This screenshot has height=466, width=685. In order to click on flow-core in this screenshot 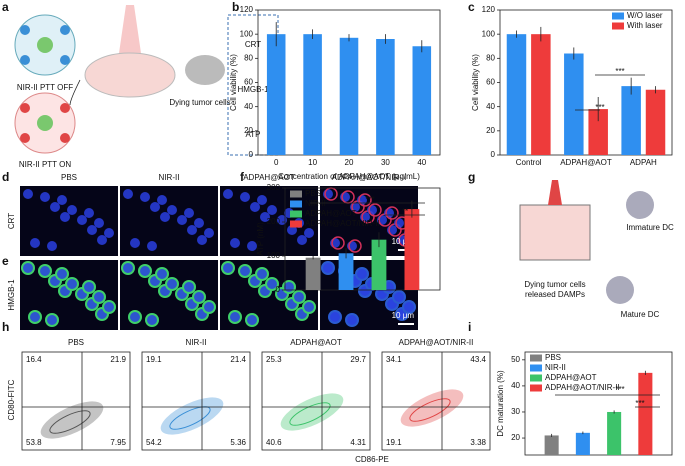, I will do `click(190, 418)`.